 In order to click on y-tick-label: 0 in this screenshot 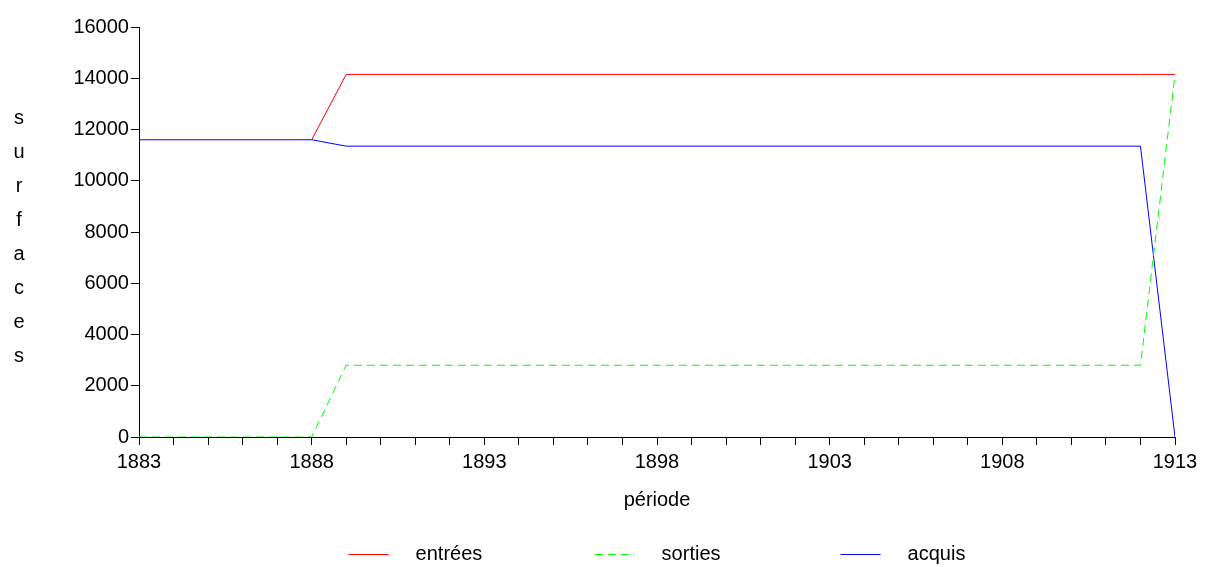, I will do `click(123, 435)`.